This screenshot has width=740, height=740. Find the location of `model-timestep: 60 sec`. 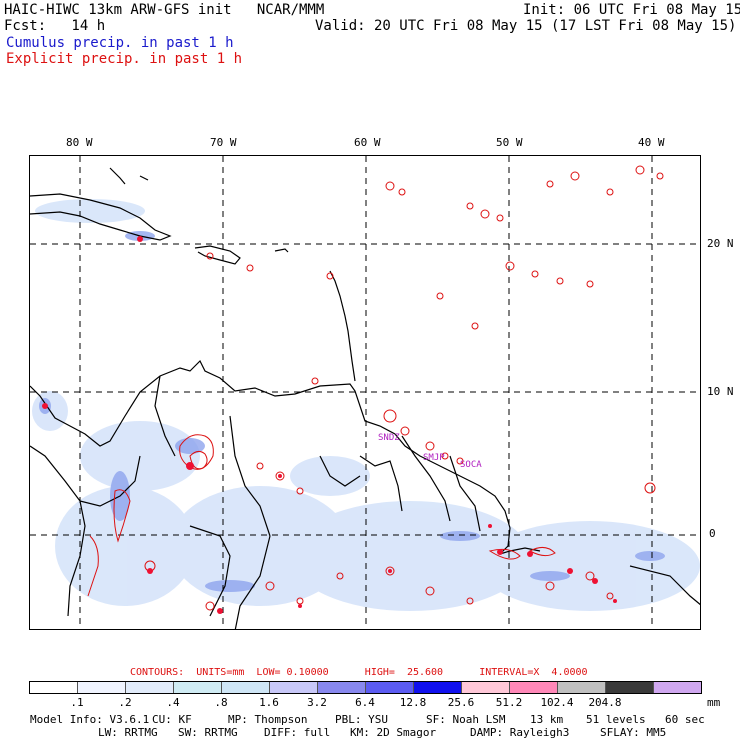

model-timestep: 60 sec is located at coordinates (685, 719).